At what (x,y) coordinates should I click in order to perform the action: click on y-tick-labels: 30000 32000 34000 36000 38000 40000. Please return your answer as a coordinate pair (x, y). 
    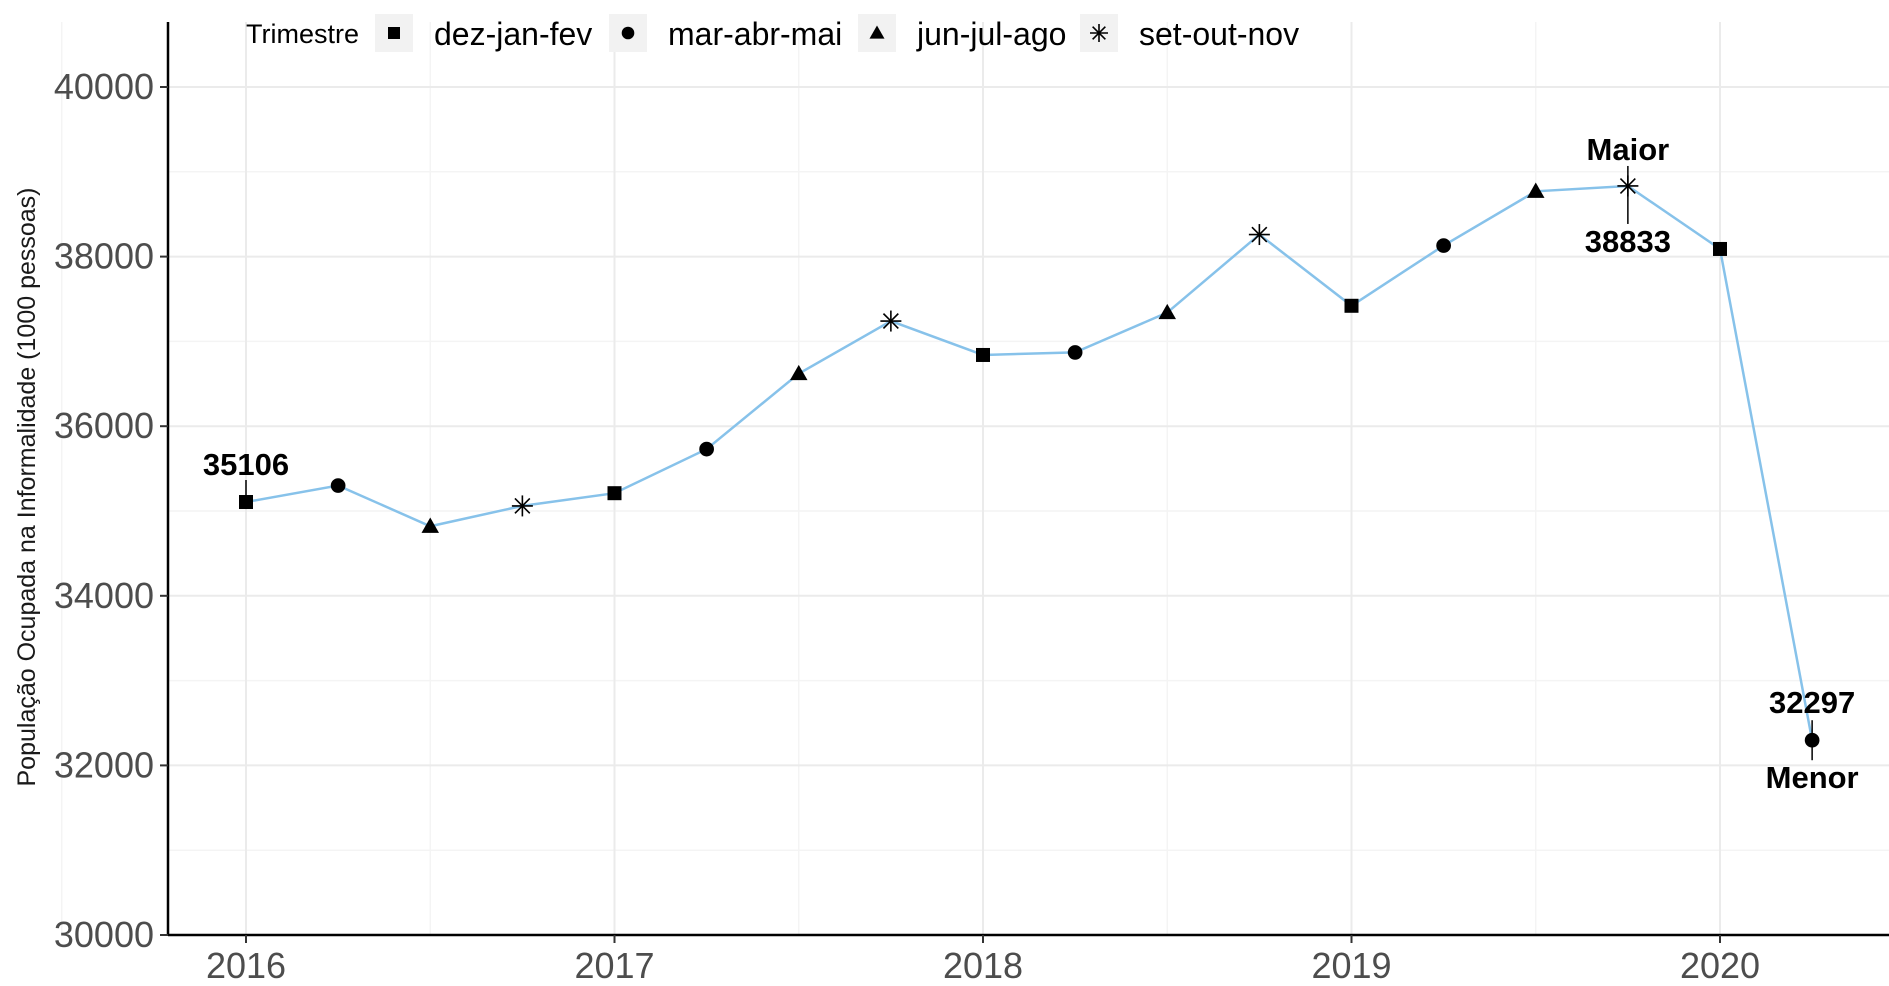
    Looking at the image, I should click on (104, 510).